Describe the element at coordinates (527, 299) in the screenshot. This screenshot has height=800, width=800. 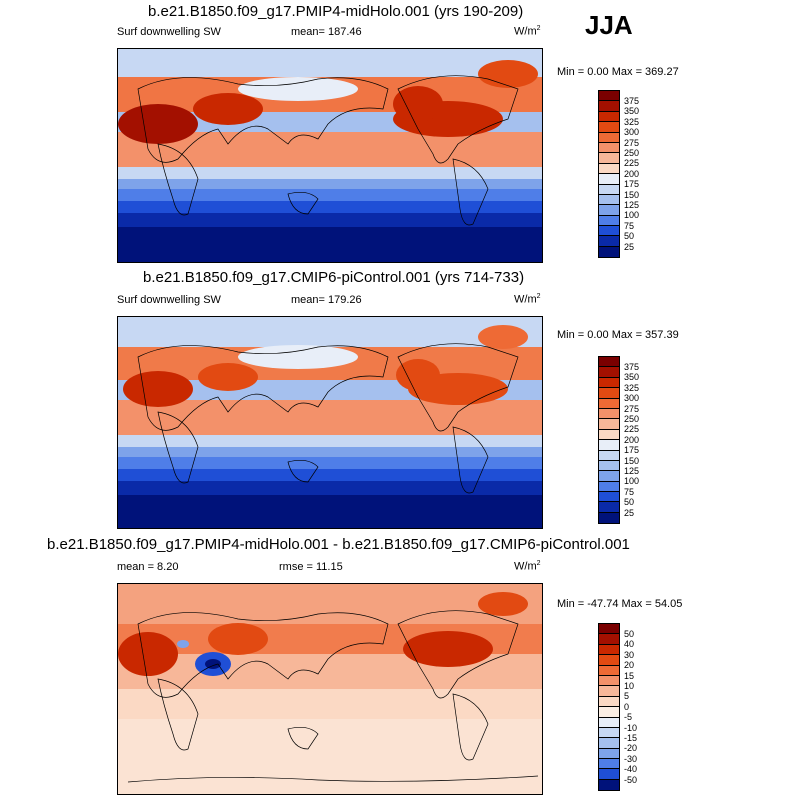
I see `panel2-units: W/m2` at that location.